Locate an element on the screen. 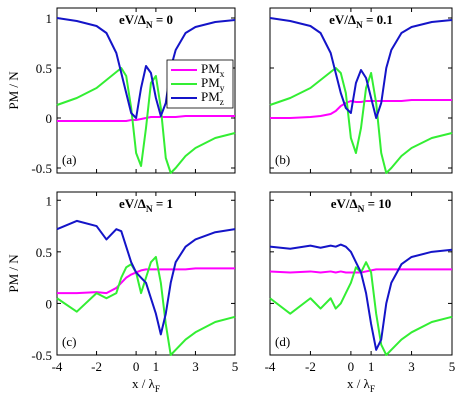 Image resolution: width=471 pixels, height=404 pixels. legend-label-part: x is located at coordinates (222, 75).